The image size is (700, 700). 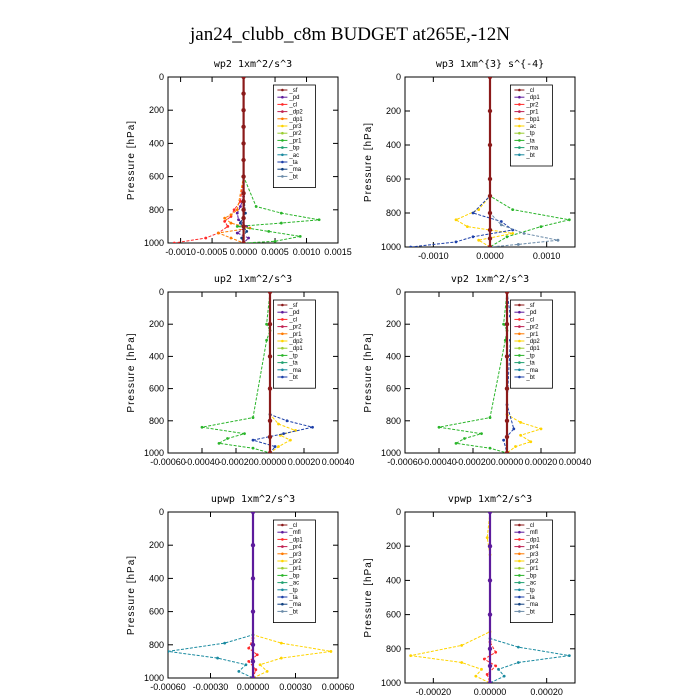 I want to click on series-group, so click(x=250, y=595).